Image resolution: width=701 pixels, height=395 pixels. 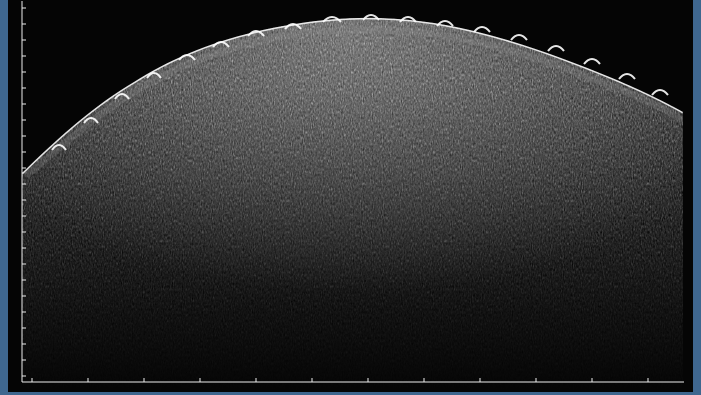 I want to click on bottom-axis, so click(x=353, y=380).